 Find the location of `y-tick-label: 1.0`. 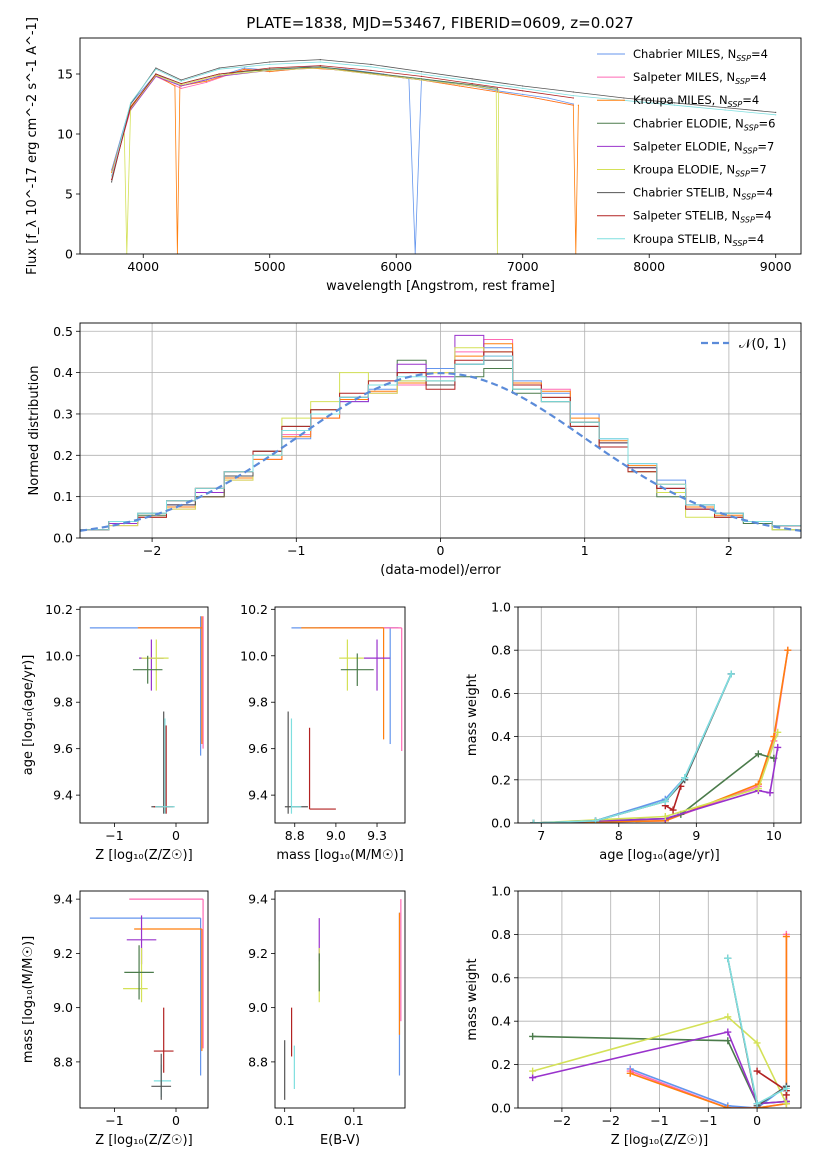

y-tick-label: 1.0 is located at coordinates (501, 607).